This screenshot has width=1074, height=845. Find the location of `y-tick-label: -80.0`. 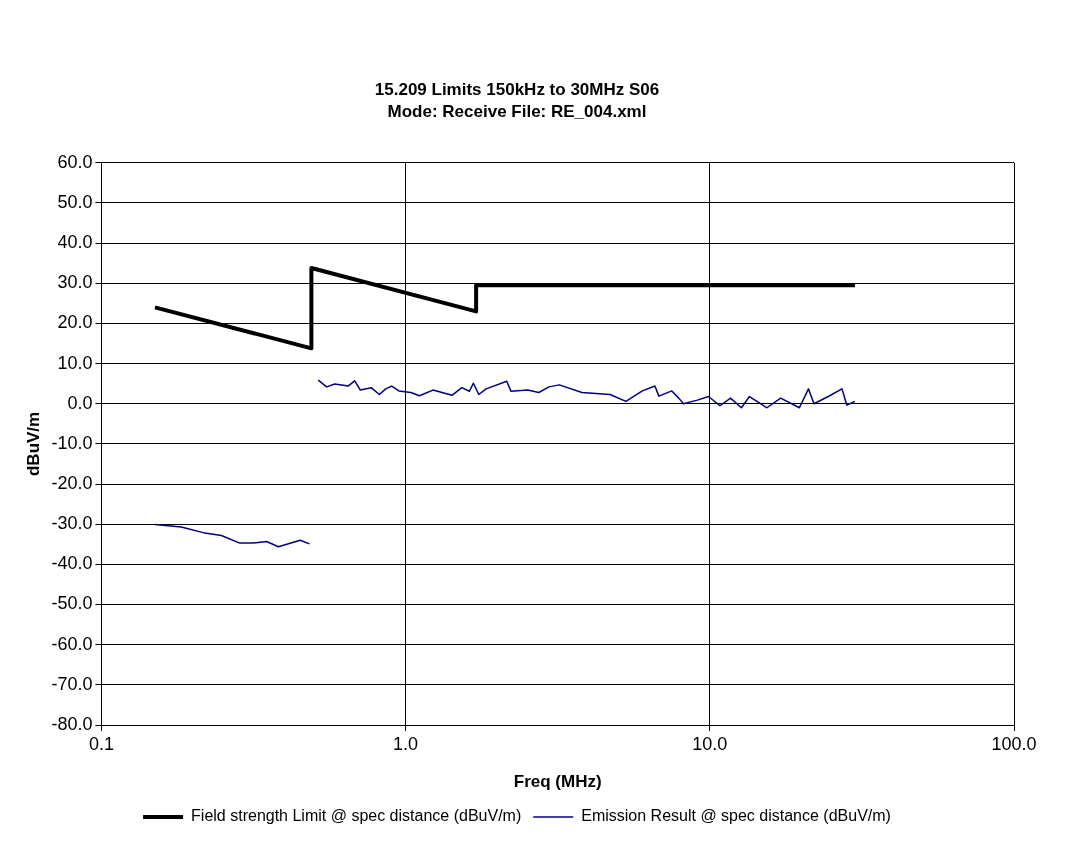

y-tick-label: -80.0 is located at coordinates (72, 723).